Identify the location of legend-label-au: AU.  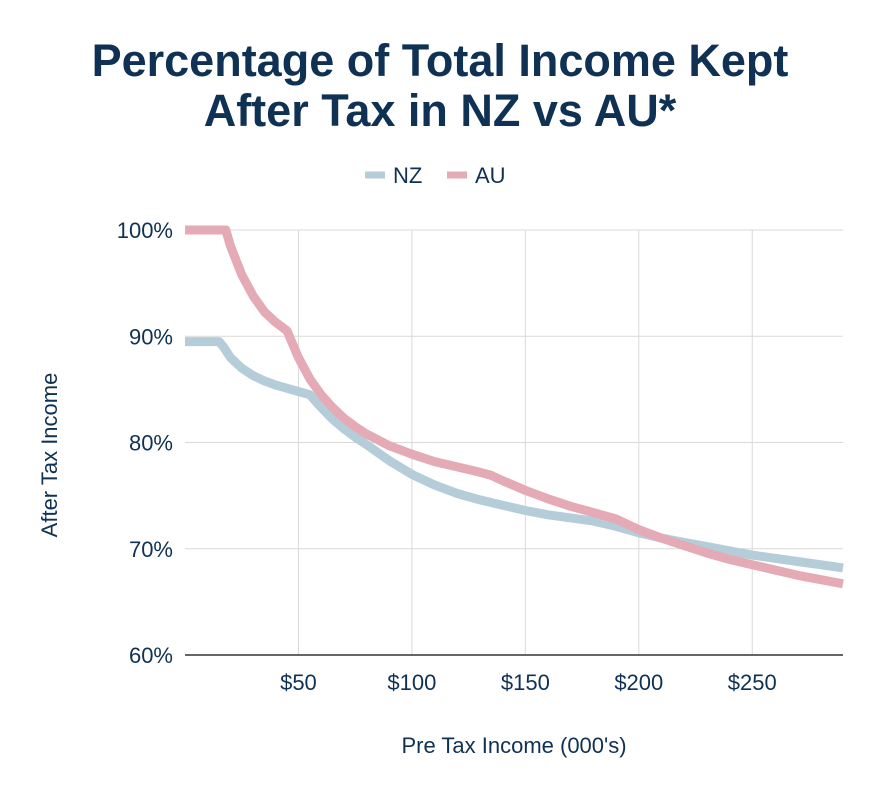
(490, 175).